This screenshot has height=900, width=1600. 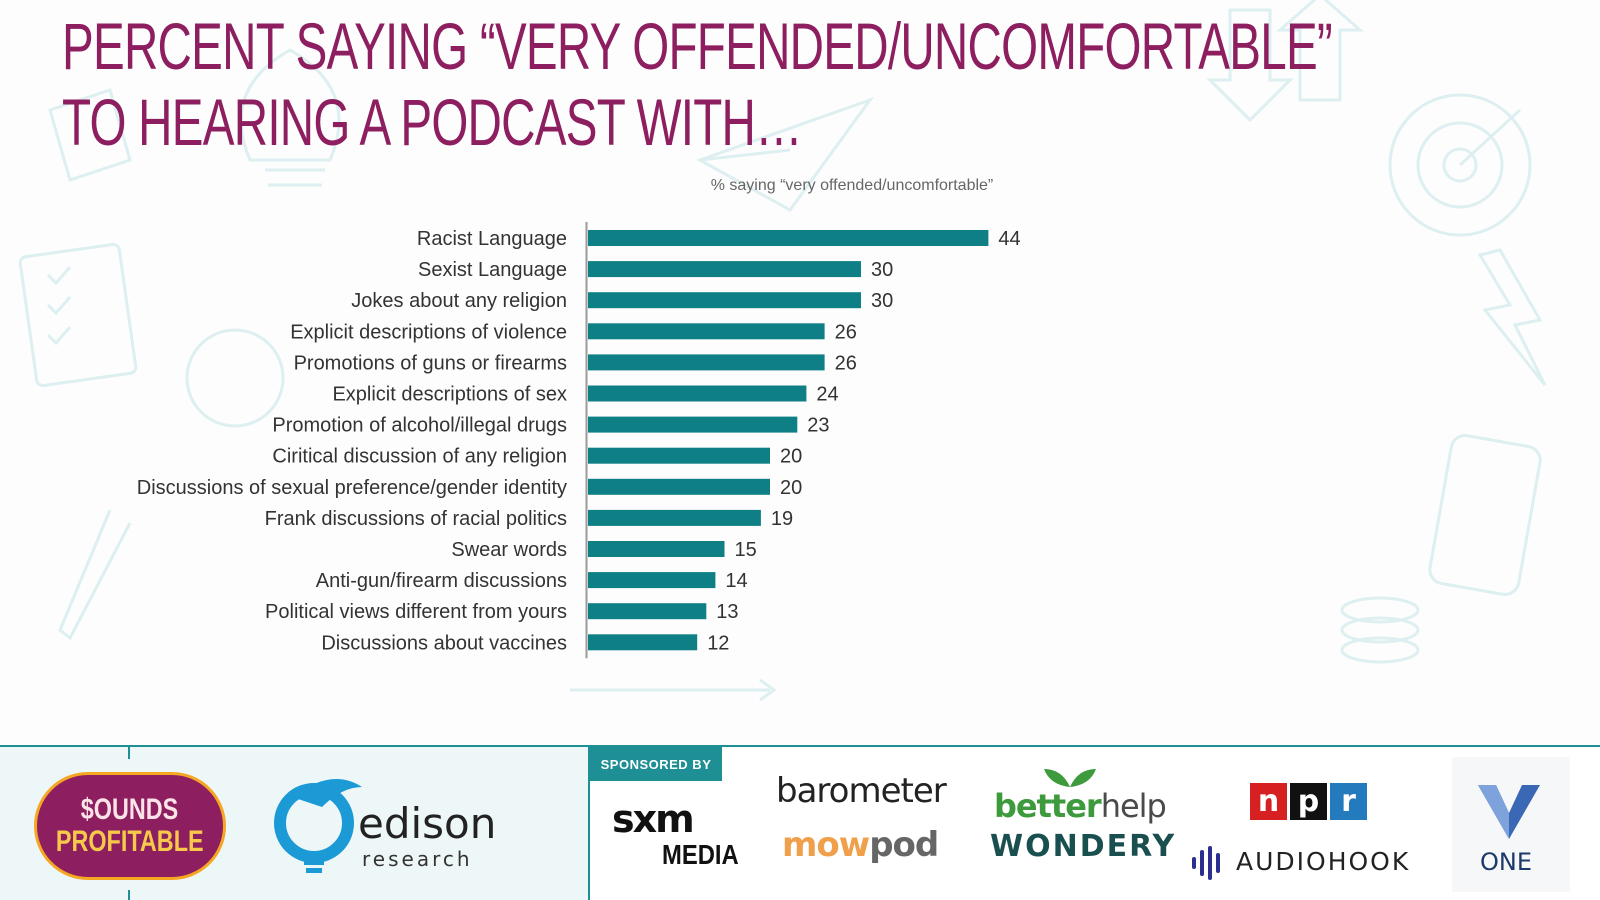 What do you see at coordinates (1048, 806) in the screenshot?
I see `betterhelp-logo-part-1: better` at bounding box center [1048, 806].